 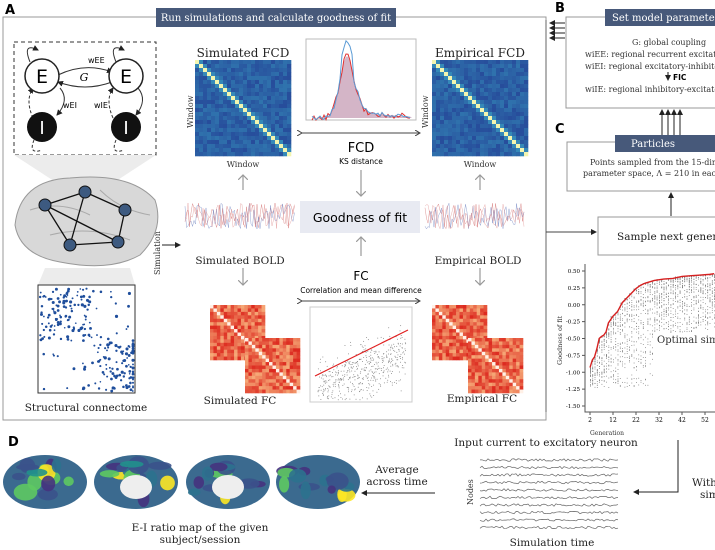 What do you see at coordinates (573, 340) in the screenshot?
I see `y-tick-label: -0.50` at bounding box center [573, 340].